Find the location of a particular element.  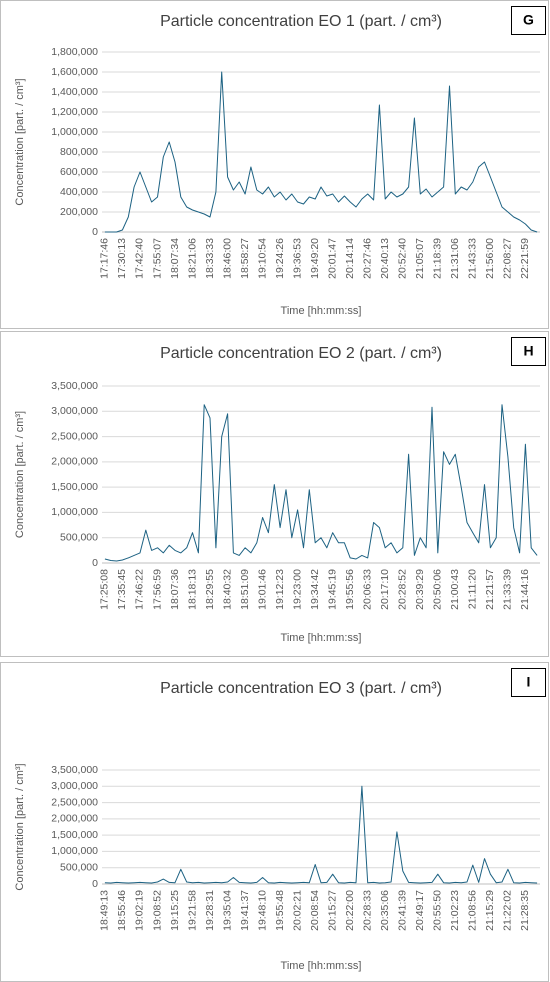

x-tick-label: 19:48:10 is located at coordinates (262, 910).